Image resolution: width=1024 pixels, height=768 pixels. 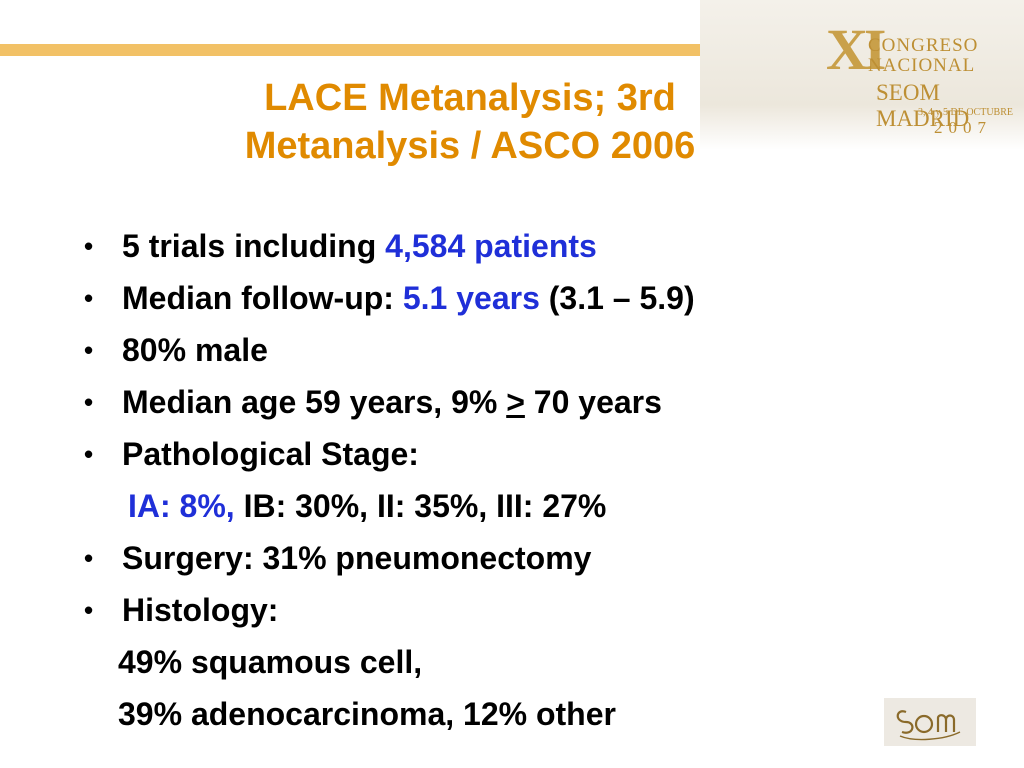 I want to click on bullet-item-male: • 80% male, so click(x=474, y=350).